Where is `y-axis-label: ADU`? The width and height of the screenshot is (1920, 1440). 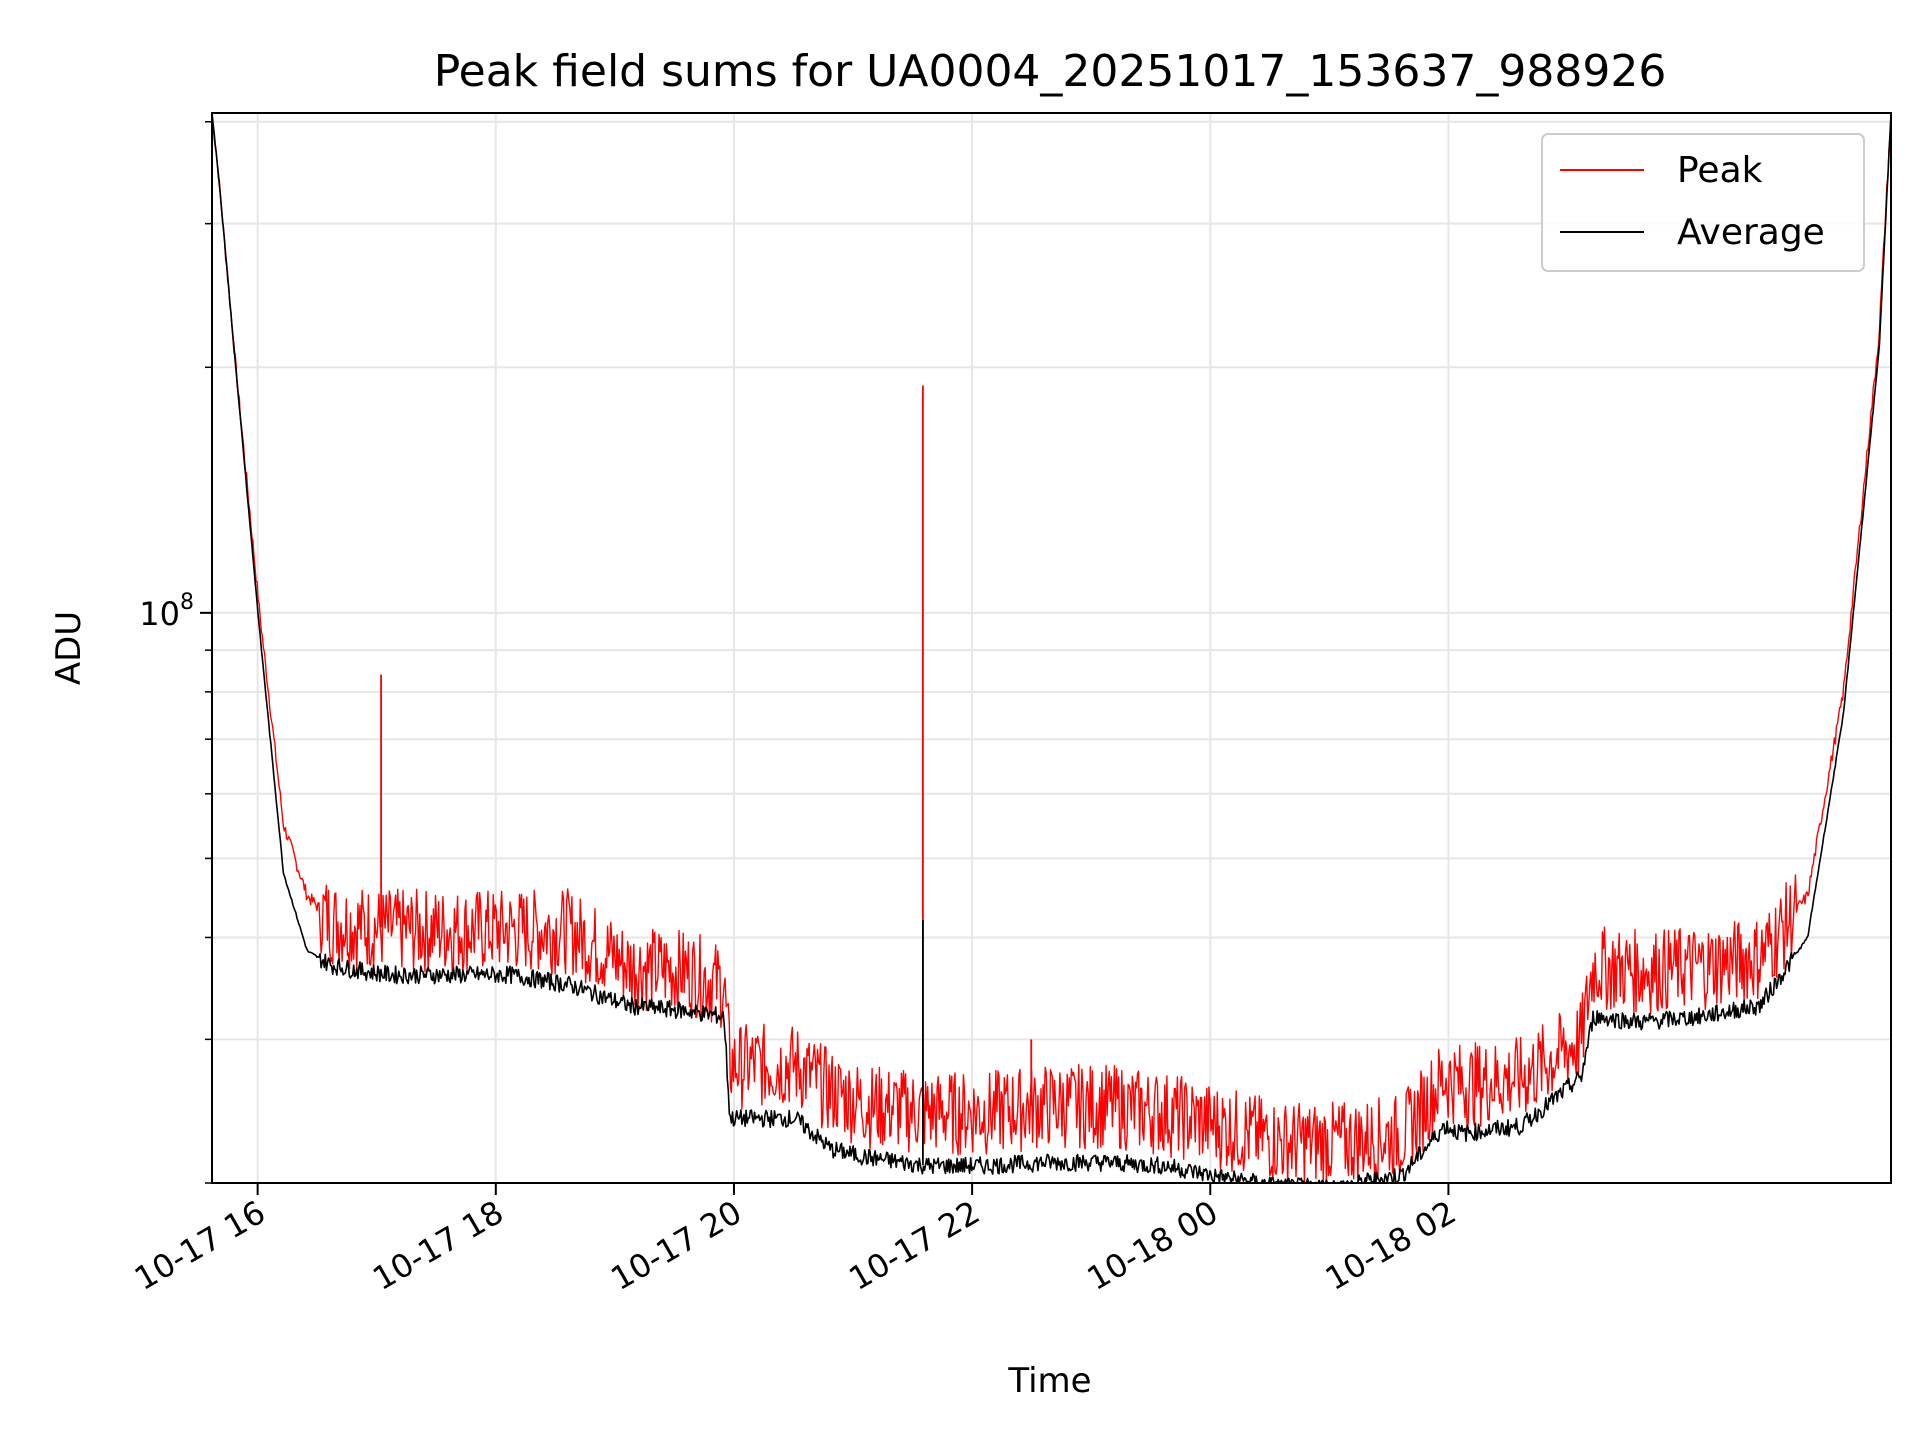
y-axis-label: ADU is located at coordinates (69, 648).